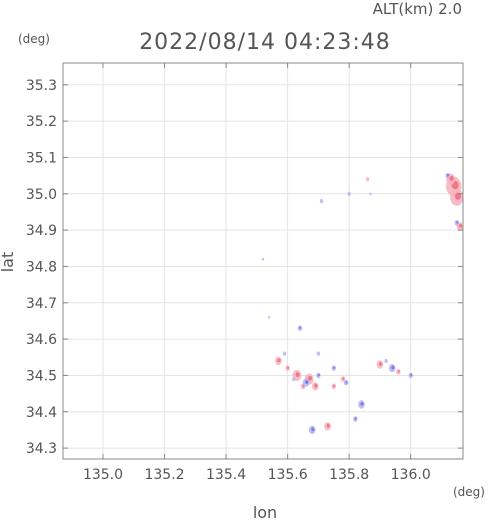 The image size is (491, 521). I want to click on y-tick-label: 34.6, so click(41, 340).